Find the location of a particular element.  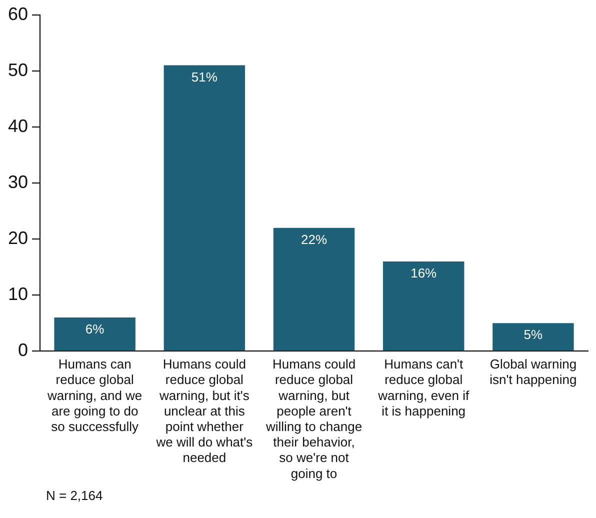

x-tick-label: Humans can't reduce global warning, even if it is happening is located at coordinates (423, 387).